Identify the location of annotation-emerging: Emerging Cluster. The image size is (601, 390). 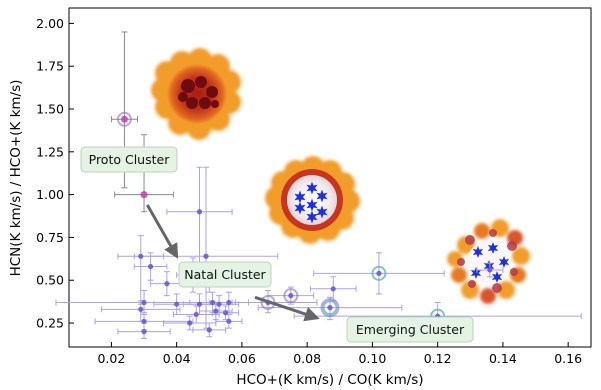
(410, 329).